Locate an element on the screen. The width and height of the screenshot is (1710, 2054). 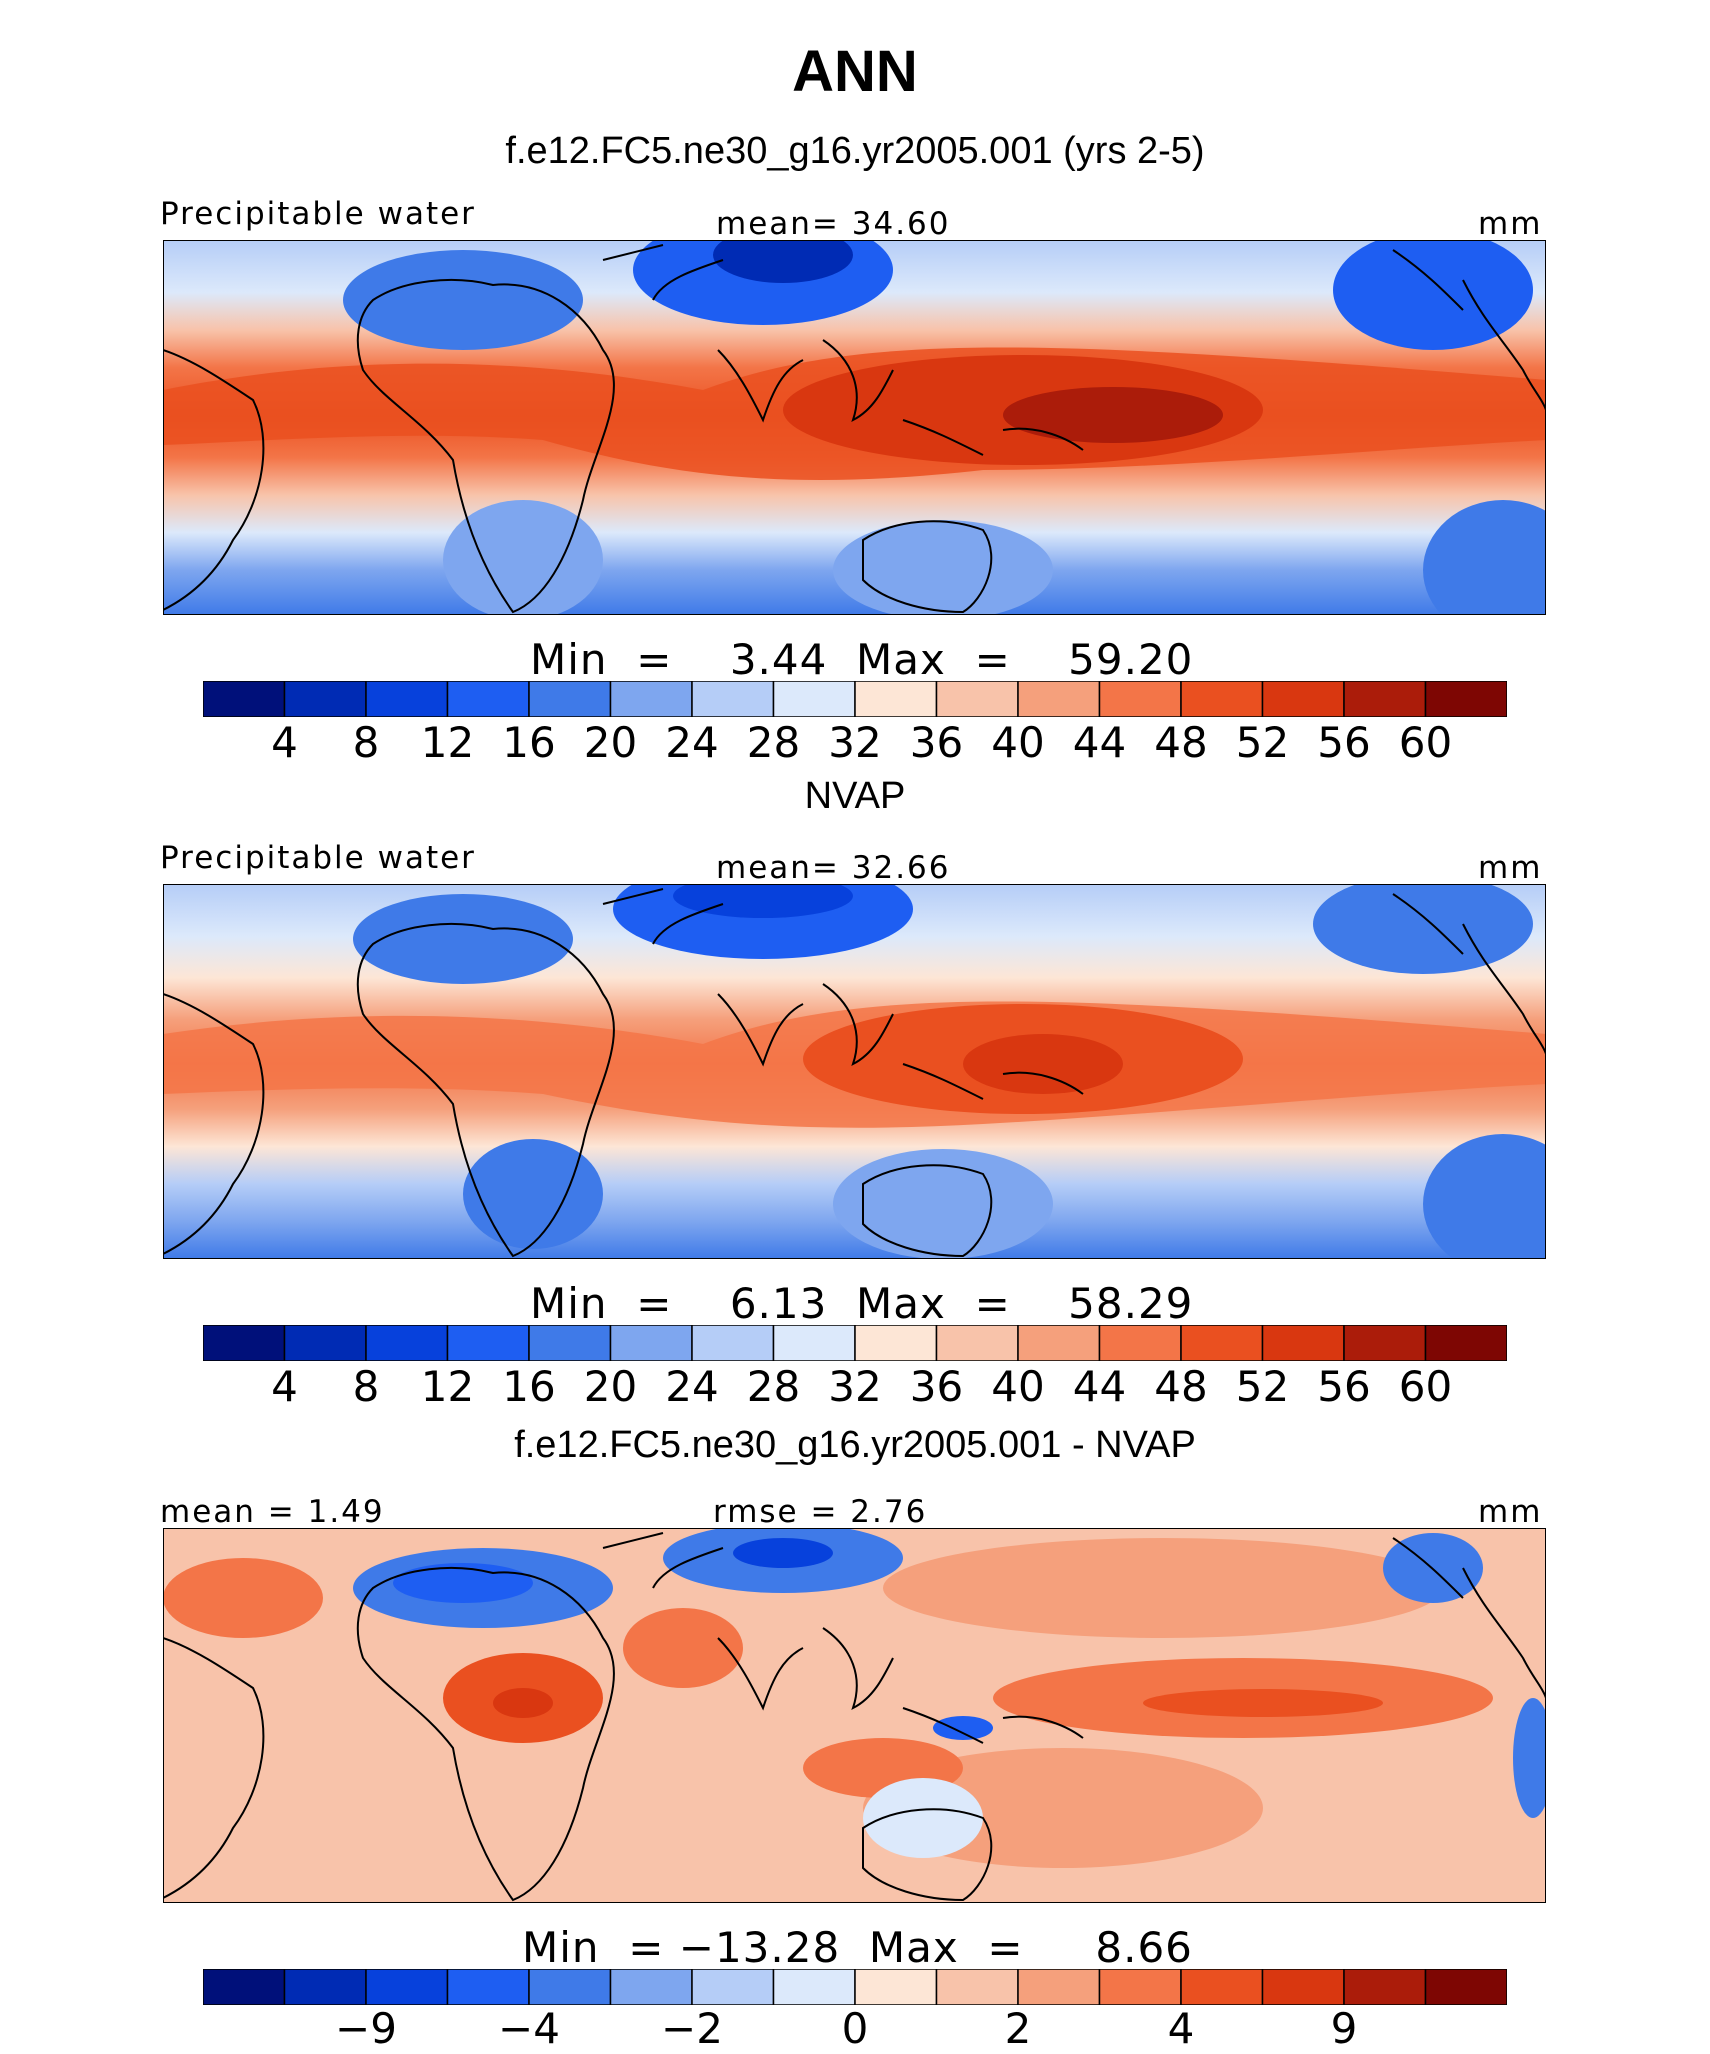
panel-2-dry-south-africa is located at coordinates (533, 1194).